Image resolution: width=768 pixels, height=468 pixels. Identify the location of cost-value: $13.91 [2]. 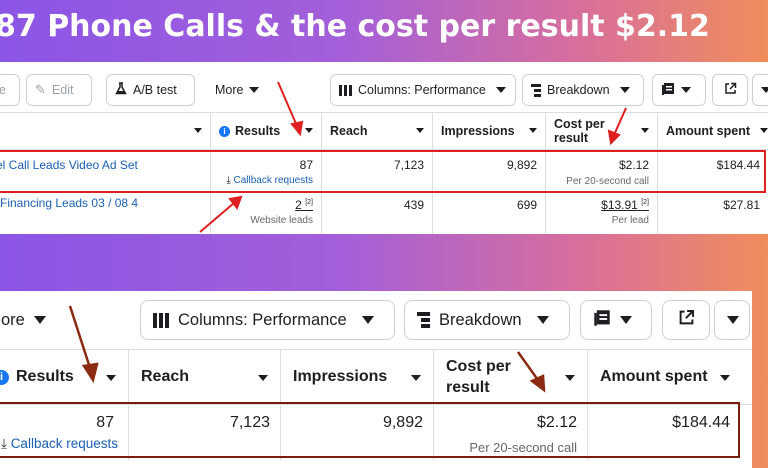
(625, 205).